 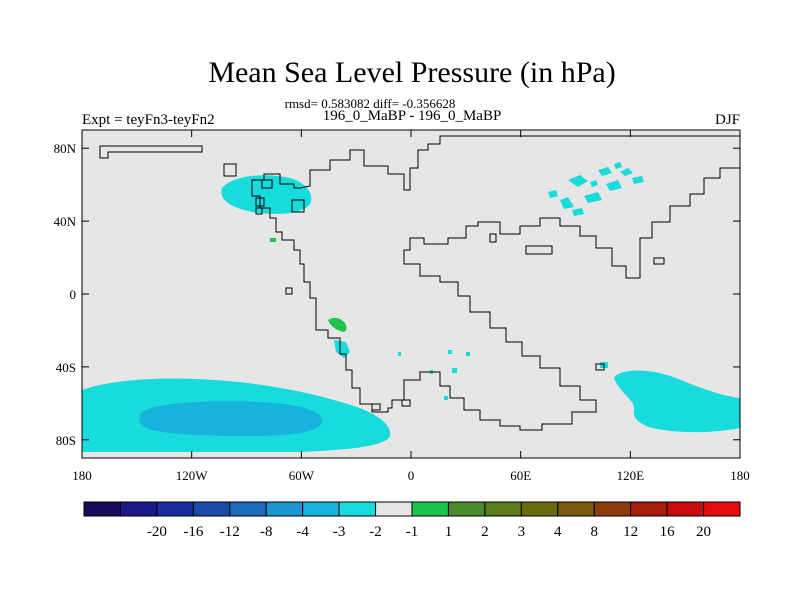 I want to click on colorbar-label: -20, so click(x=157, y=532).